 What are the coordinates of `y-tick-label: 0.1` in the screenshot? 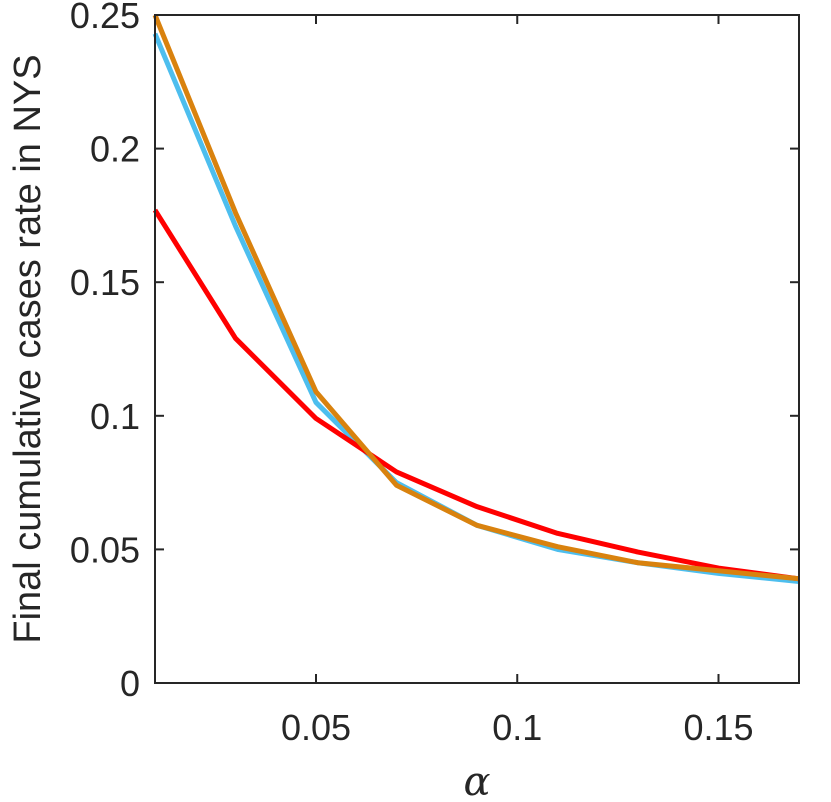 It's located at (115, 416).